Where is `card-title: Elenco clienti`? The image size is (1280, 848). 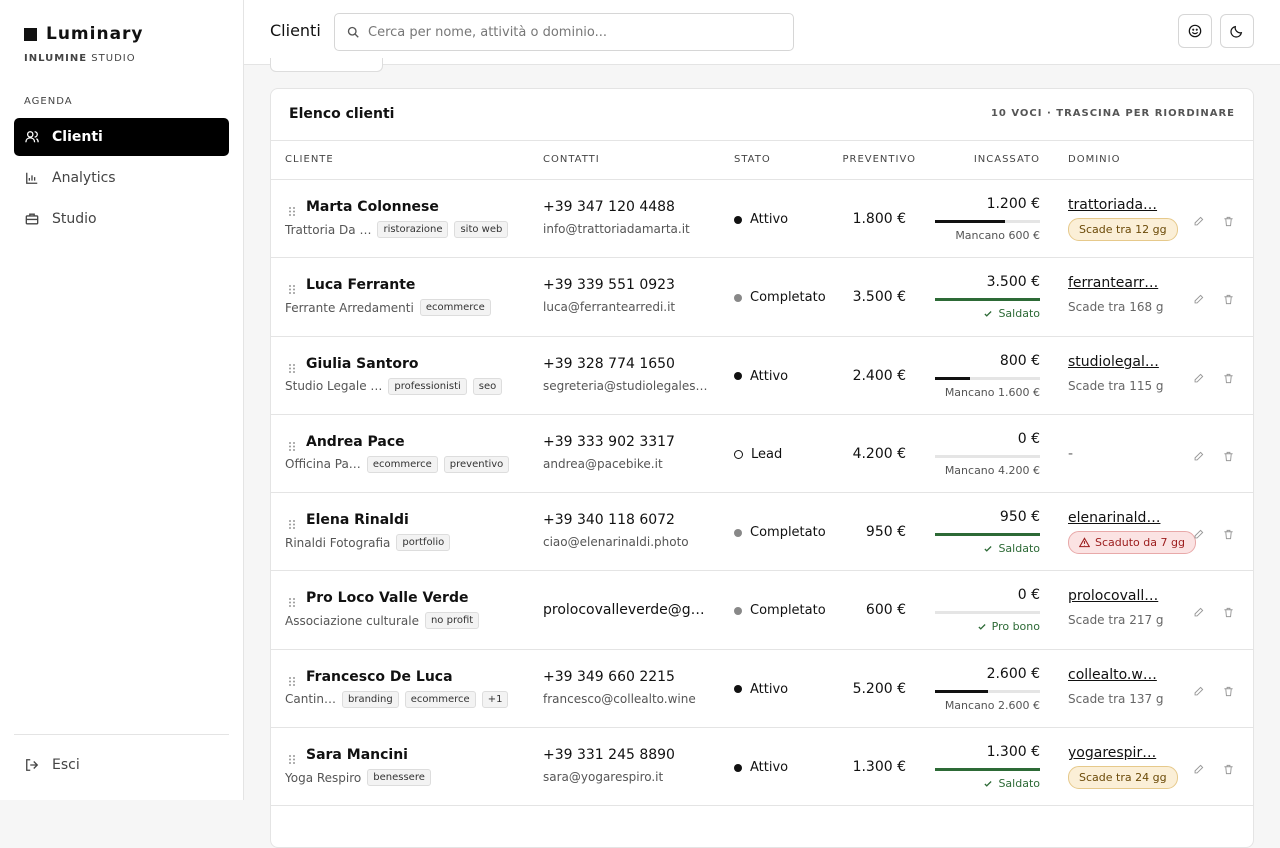
card-title: Elenco clienti is located at coordinates (342, 114).